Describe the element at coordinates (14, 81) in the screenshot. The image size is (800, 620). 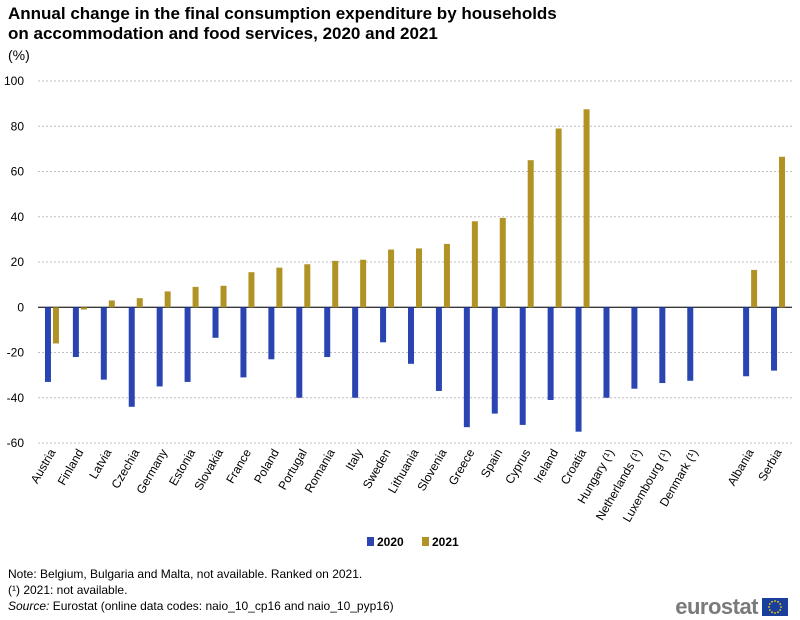
I see `y-tick-label: 100` at that location.